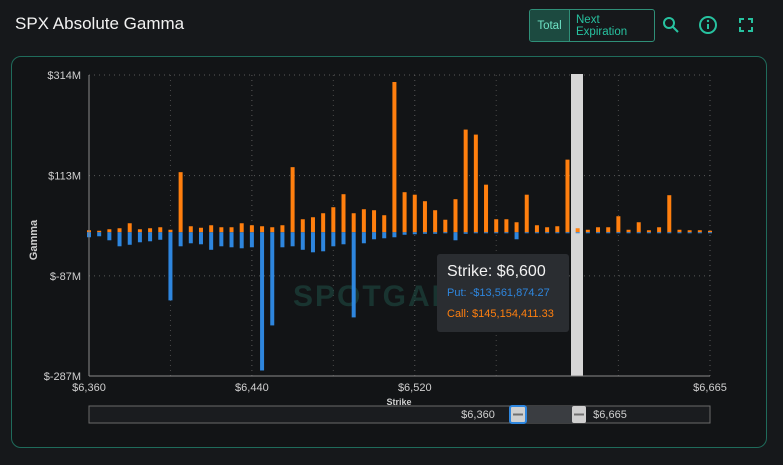 Image resolution: width=783 pixels, height=465 pixels. What do you see at coordinates (746, 25) in the screenshot?
I see `fullscreen-icon` at bounding box center [746, 25].